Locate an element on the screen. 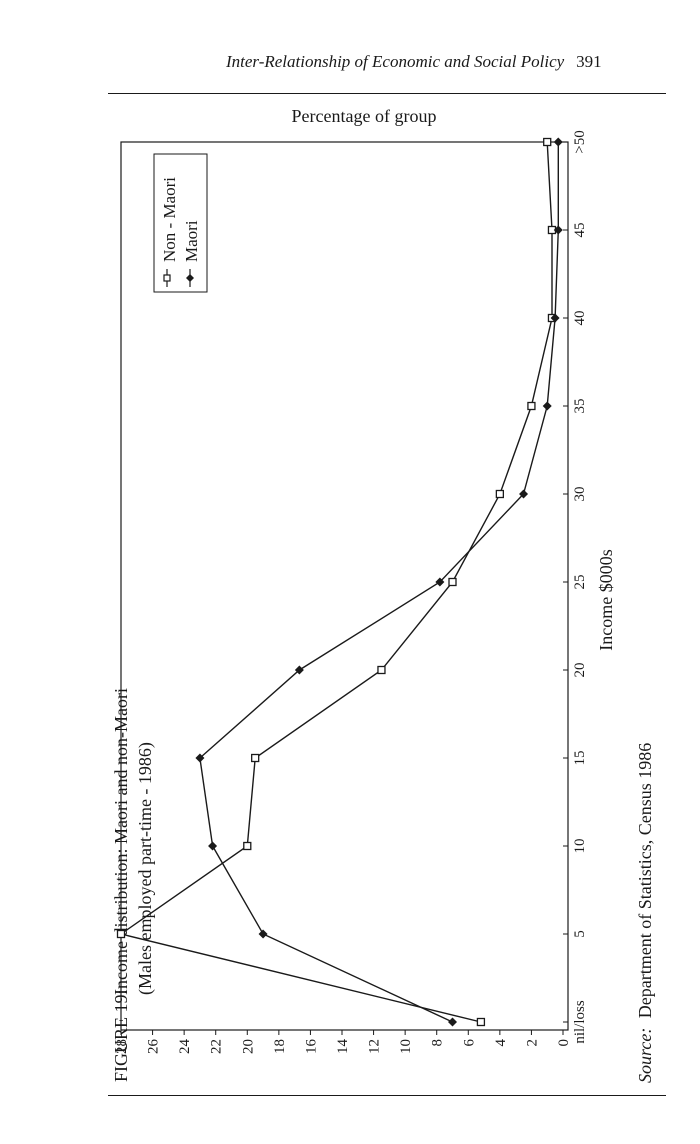 This screenshot has width=700, height=1144. y-tick-label: 18 is located at coordinates (280, 1046).